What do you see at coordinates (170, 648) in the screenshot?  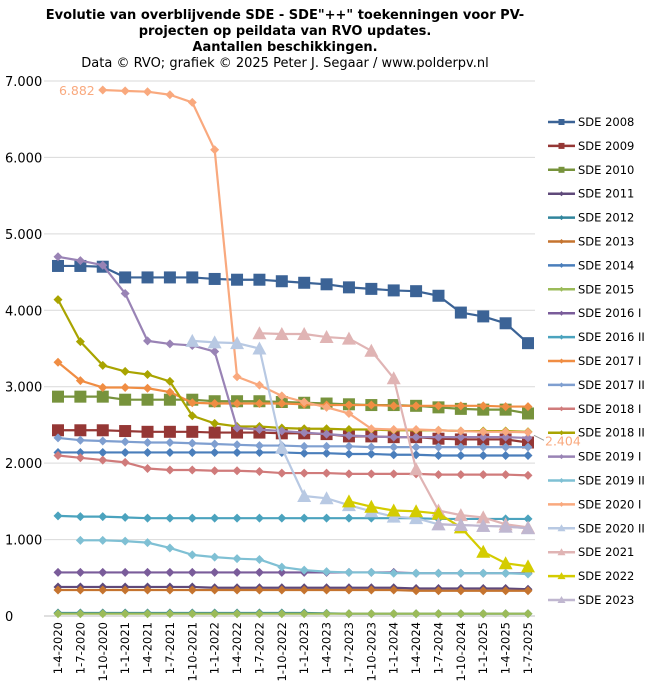 I see `x-tick-label: 1-7-2021` at bounding box center [170, 648].